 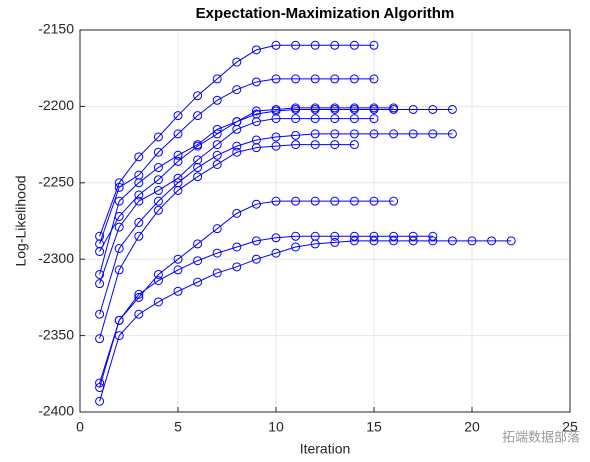 What do you see at coordinates (56, 334) in the screenshot?
I see `y-tick-label: -2350` at bounding box center [56, 334].